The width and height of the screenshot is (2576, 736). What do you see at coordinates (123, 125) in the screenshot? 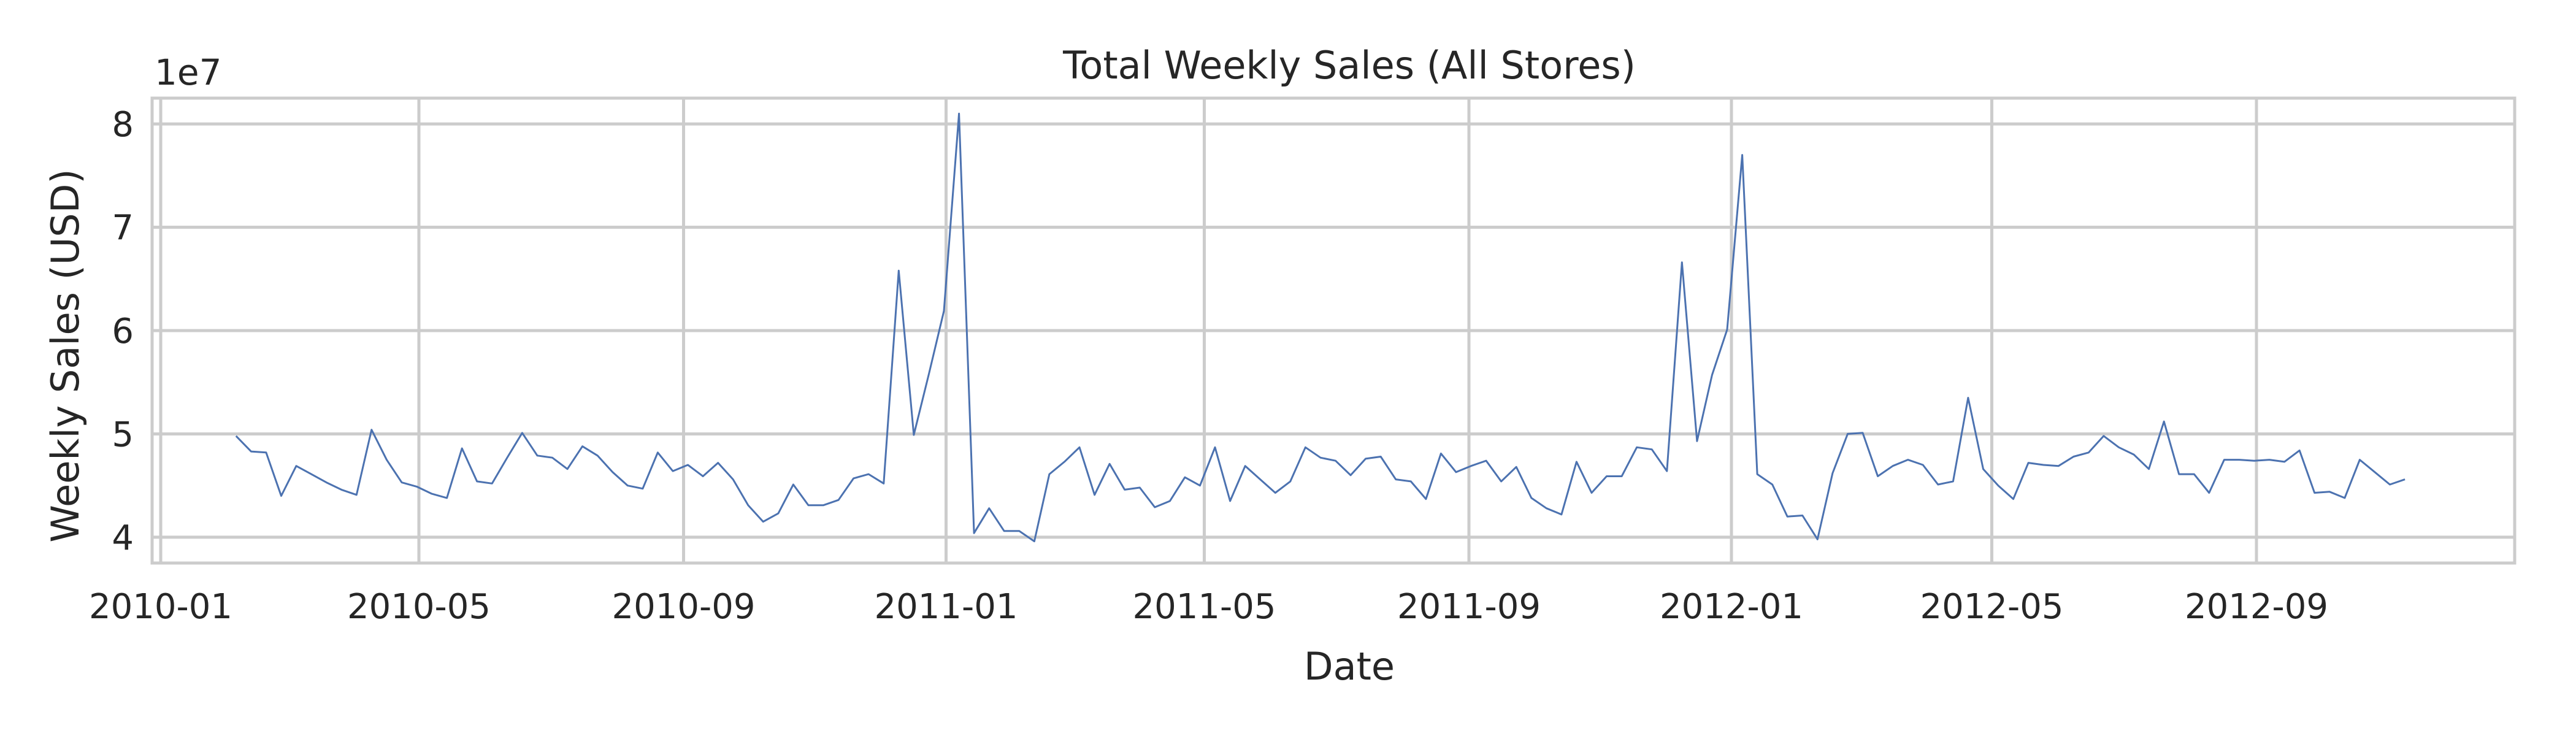
I see `y-tick-label: 8` at bounding box center [123, 125].